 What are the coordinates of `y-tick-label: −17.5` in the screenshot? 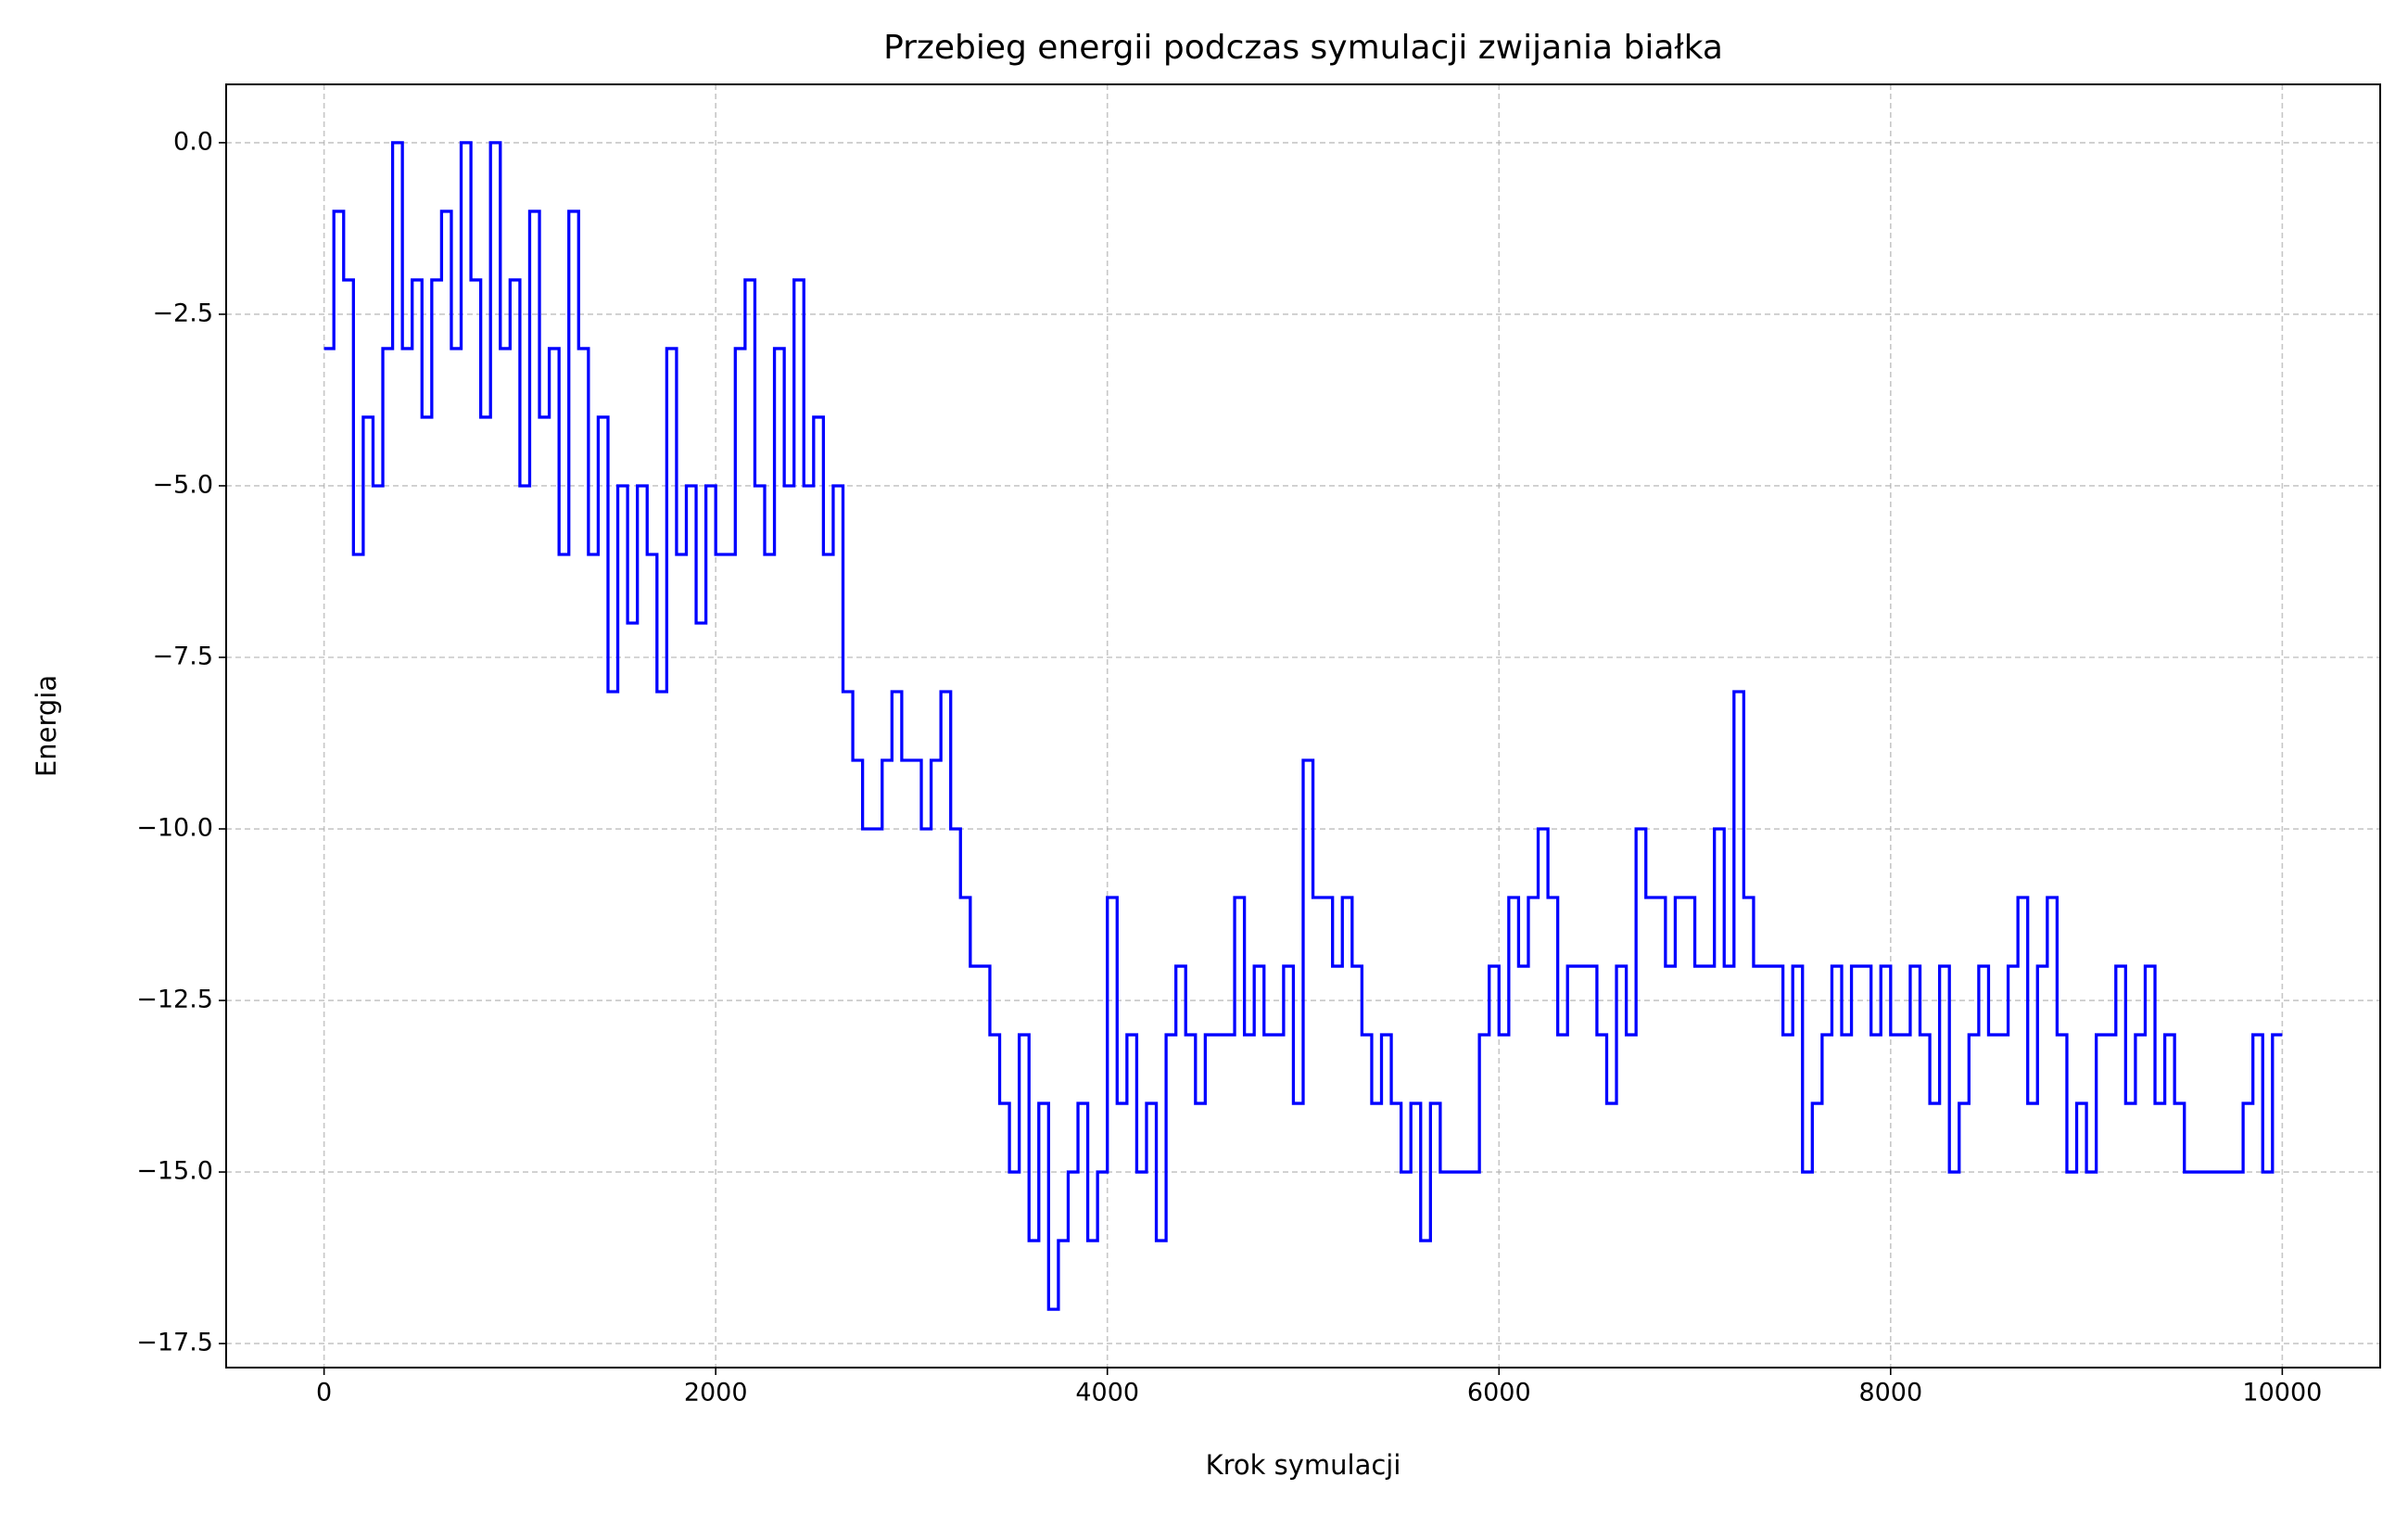 It's located at (174, 1343).